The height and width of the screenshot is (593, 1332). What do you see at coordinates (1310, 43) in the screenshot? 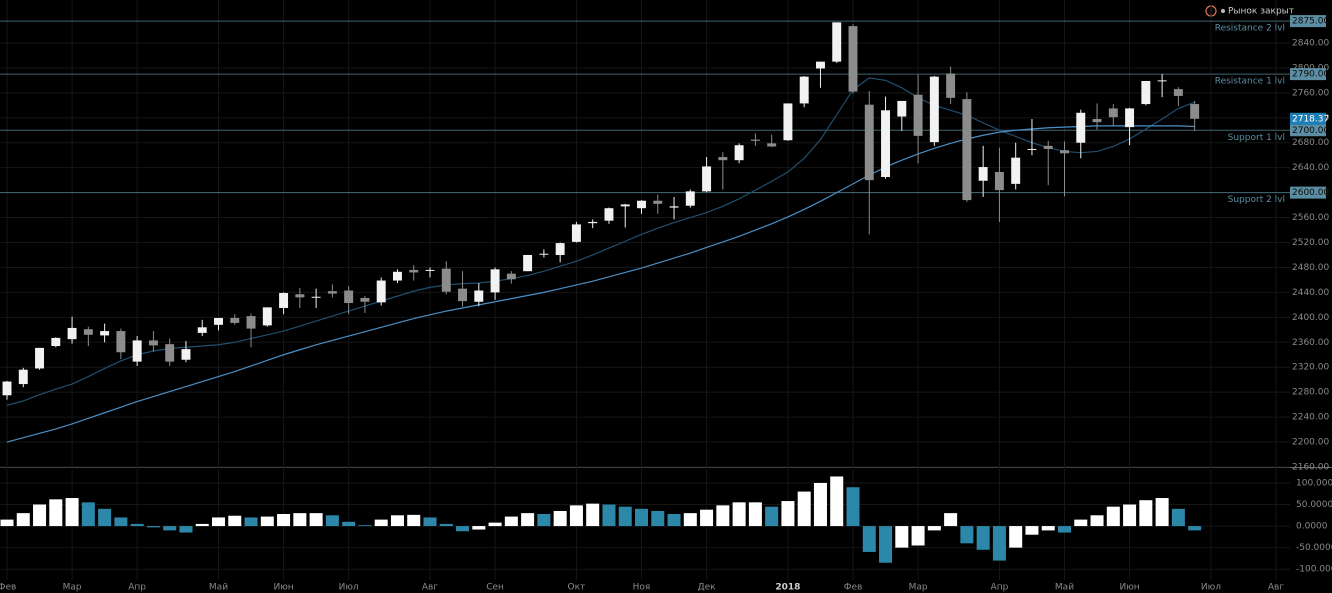
I see `y-tick-label: 2840.00` at bounding box center [1310, 43].